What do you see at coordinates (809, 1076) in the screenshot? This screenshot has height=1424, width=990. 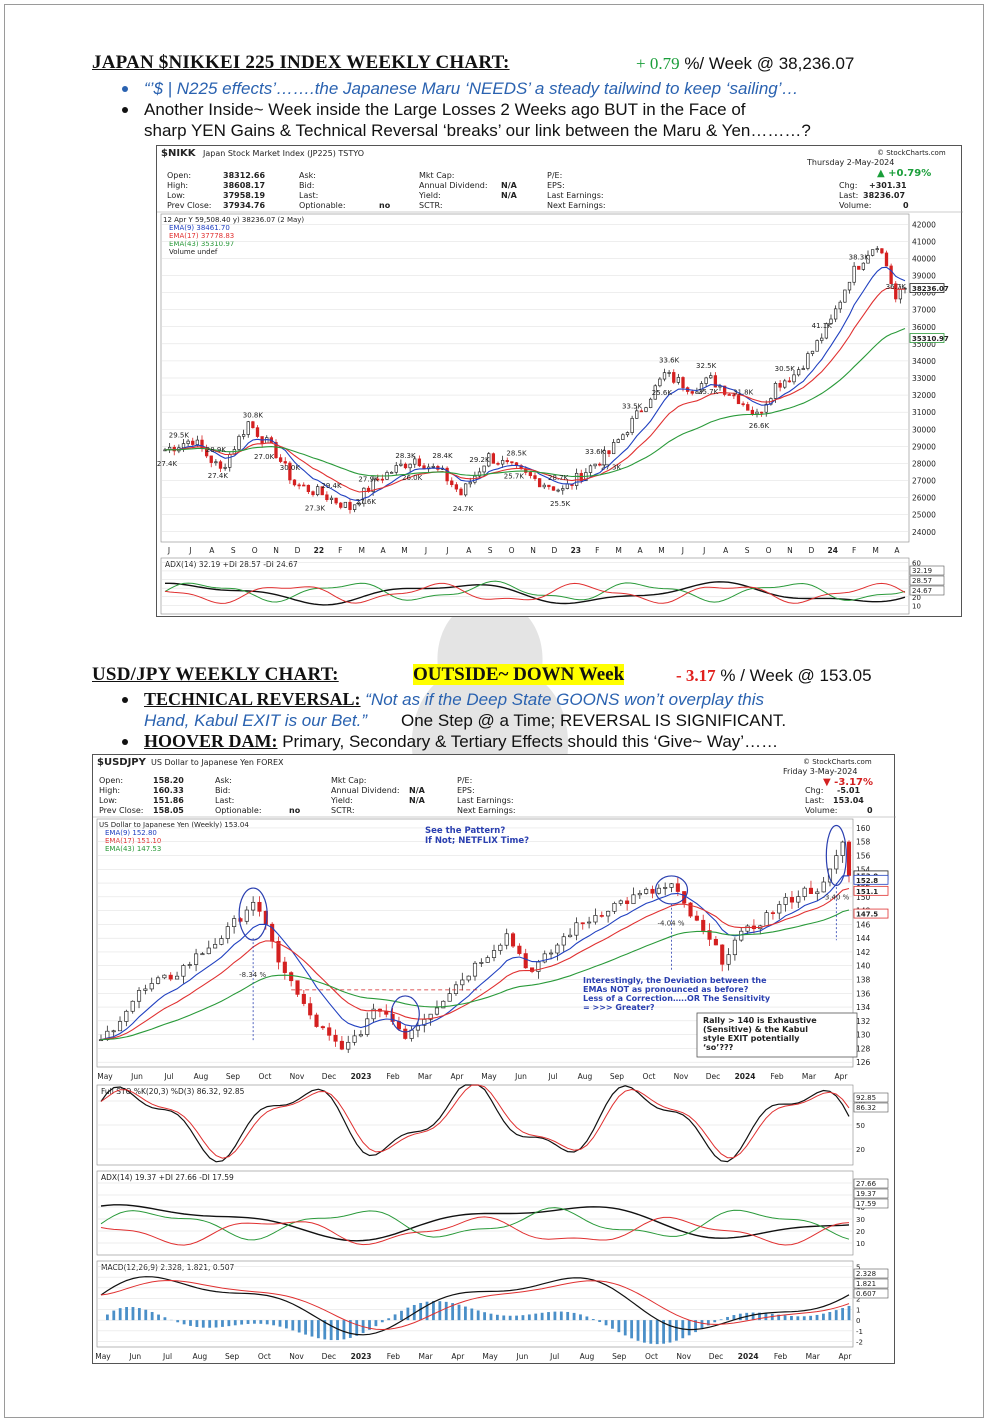 I see `x-axis-label: Mar` at bounding box center [809, 1076].